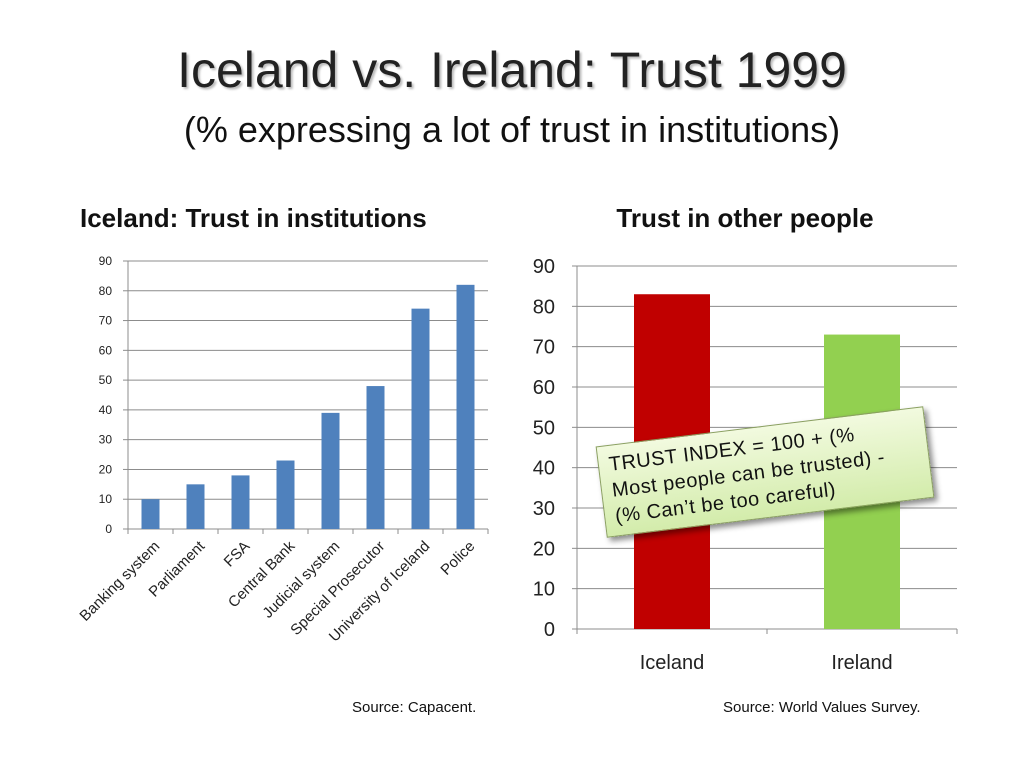 The width and height of the screenshot is (1024, 768). What do you see at coordinates (330, 470) in the screenshot?
I see `bar-judicial-system` at bounding box center [330, 470].